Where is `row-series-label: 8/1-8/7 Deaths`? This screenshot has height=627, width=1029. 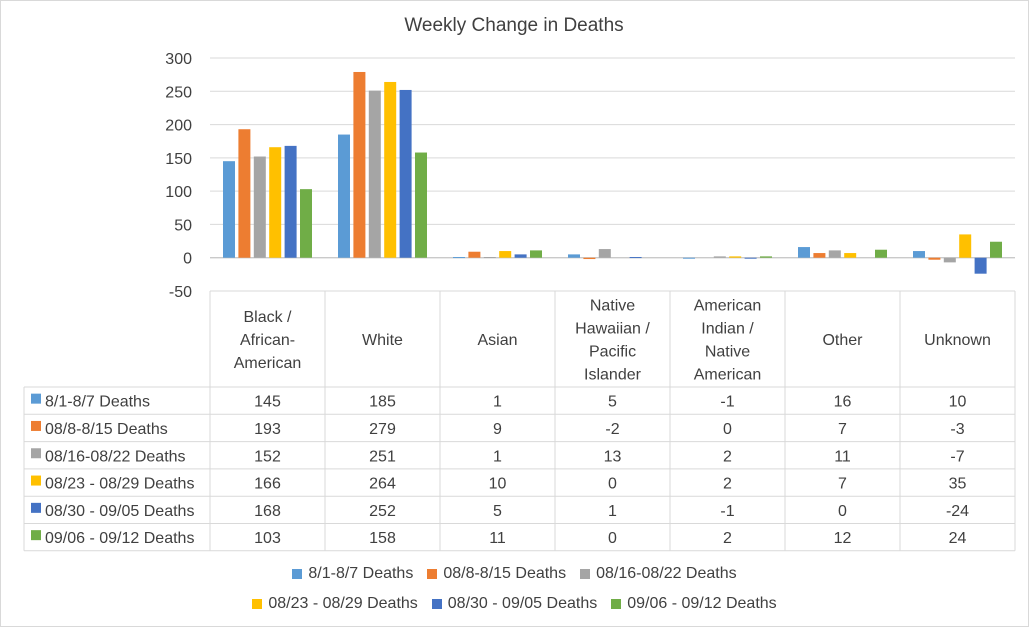 row-series-label: 8/1-8/7 Deaths is located at coordinates (97, 402).